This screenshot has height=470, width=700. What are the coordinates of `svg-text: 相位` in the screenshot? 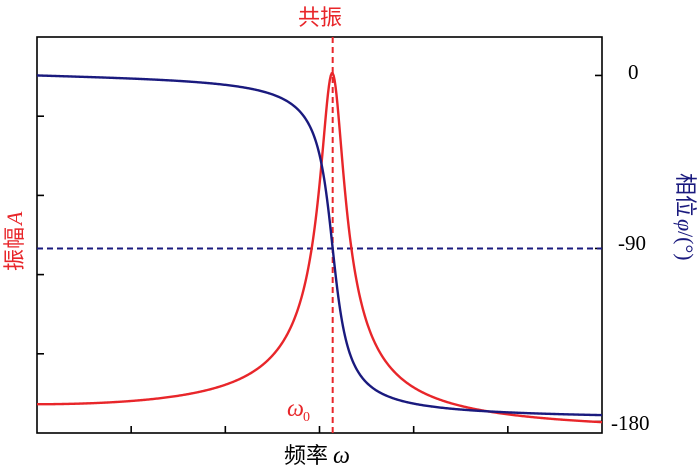 It's located at (684, 195).